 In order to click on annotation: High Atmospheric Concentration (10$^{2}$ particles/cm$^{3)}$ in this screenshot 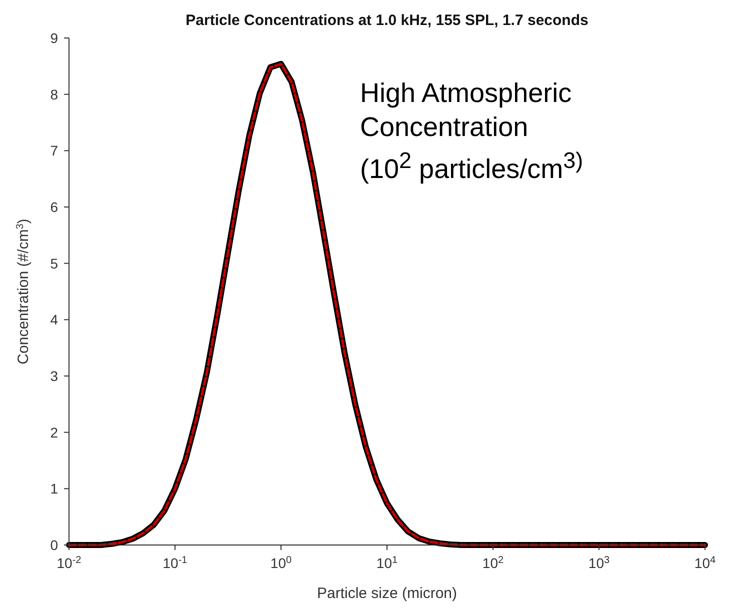, I will do `click(472, 131)`.